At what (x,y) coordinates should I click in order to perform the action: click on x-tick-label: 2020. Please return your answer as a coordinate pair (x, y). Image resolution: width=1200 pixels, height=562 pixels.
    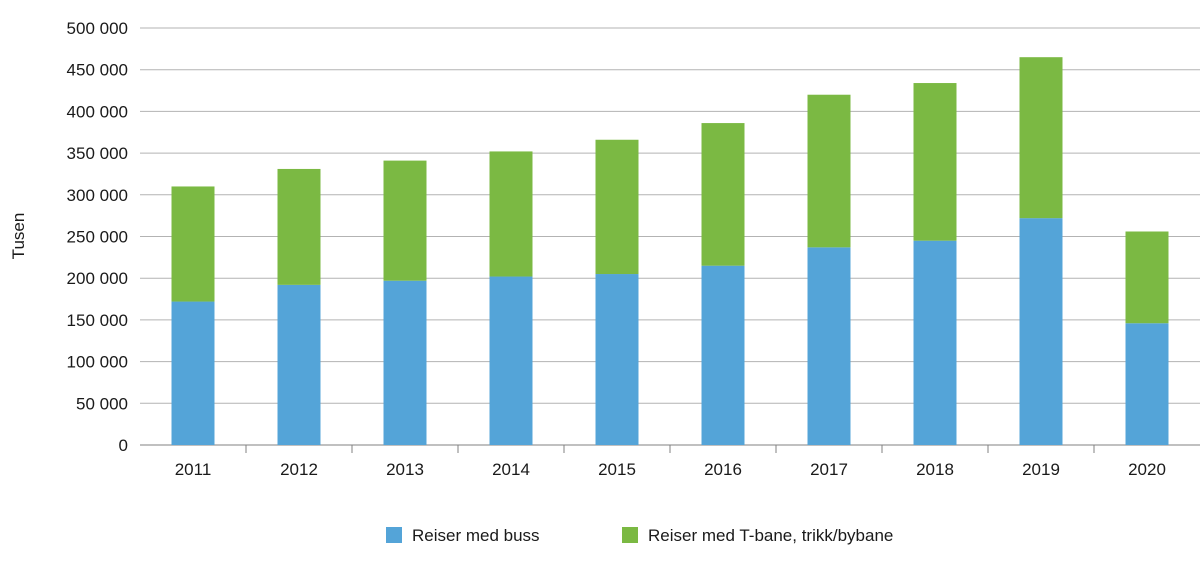
    Looking at the image, I should click on (1147, 469).